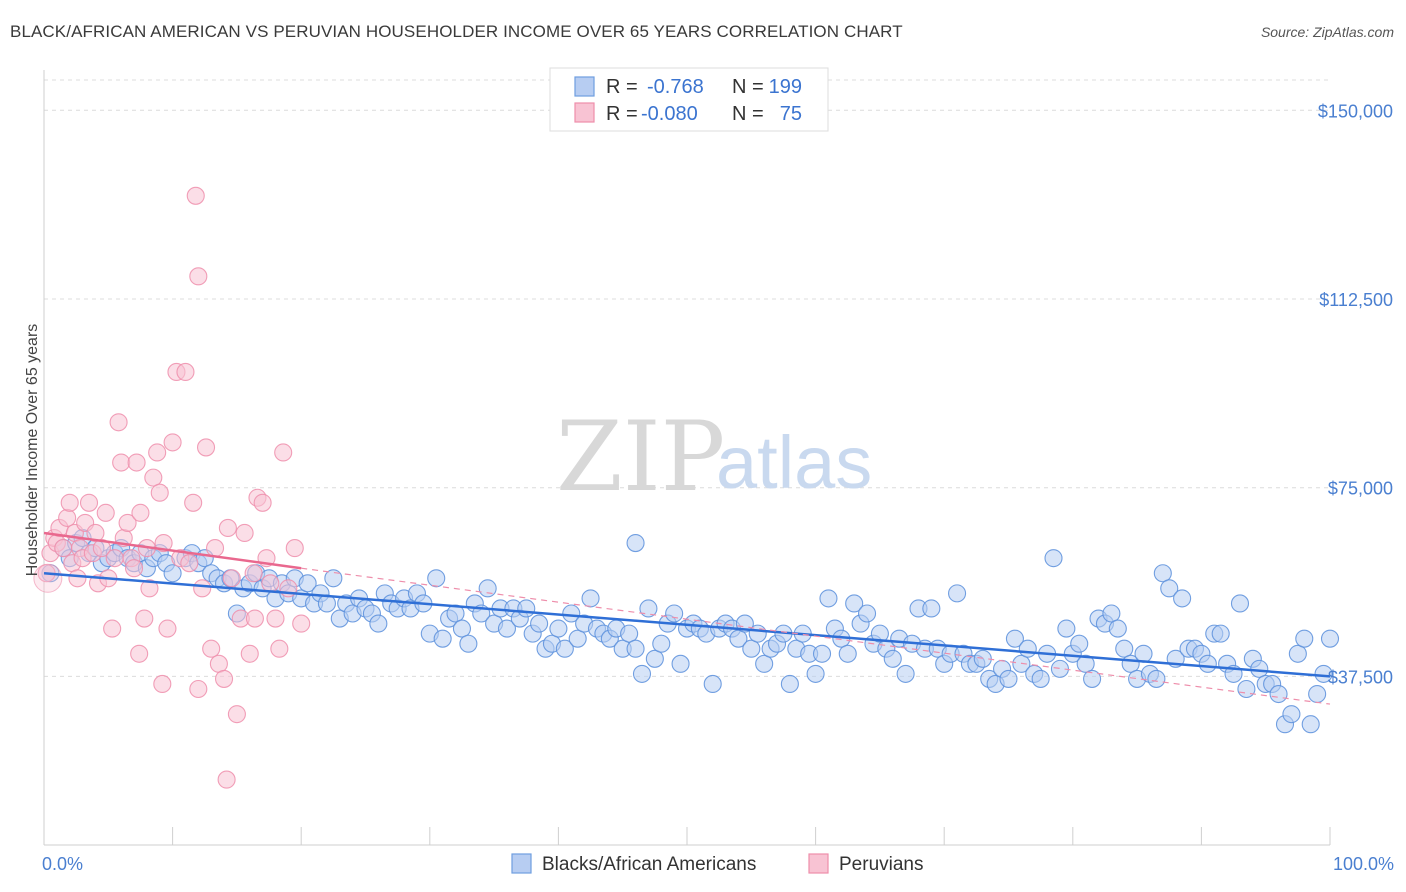 This screenshot has width=1406, height=892. What do you see at coordinates (640, 457) in the screenshot?
I see `watermark-zip: ZIP` at bounding box center [640, 457].